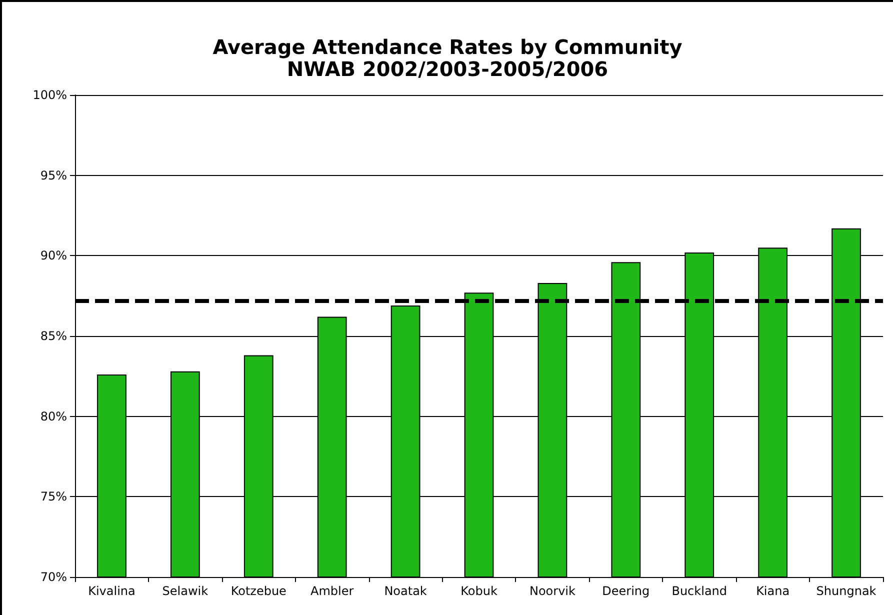 Image resolution: width=893 pixels, height=615 pixels. Describe the element at coordinates (53, 577) in the screenshot. I see `y-tick-label: 70%` at that location.